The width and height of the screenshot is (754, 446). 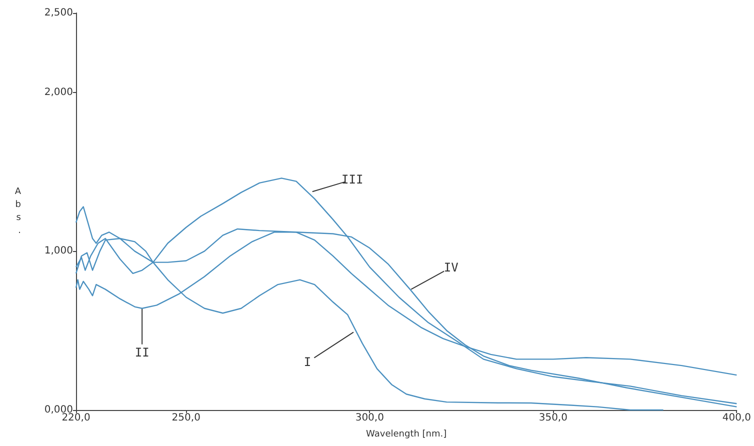 What do you see at coordinates (142, 352) in the screenshot?
I see `annotation: II` at bounding box center [142, 352].